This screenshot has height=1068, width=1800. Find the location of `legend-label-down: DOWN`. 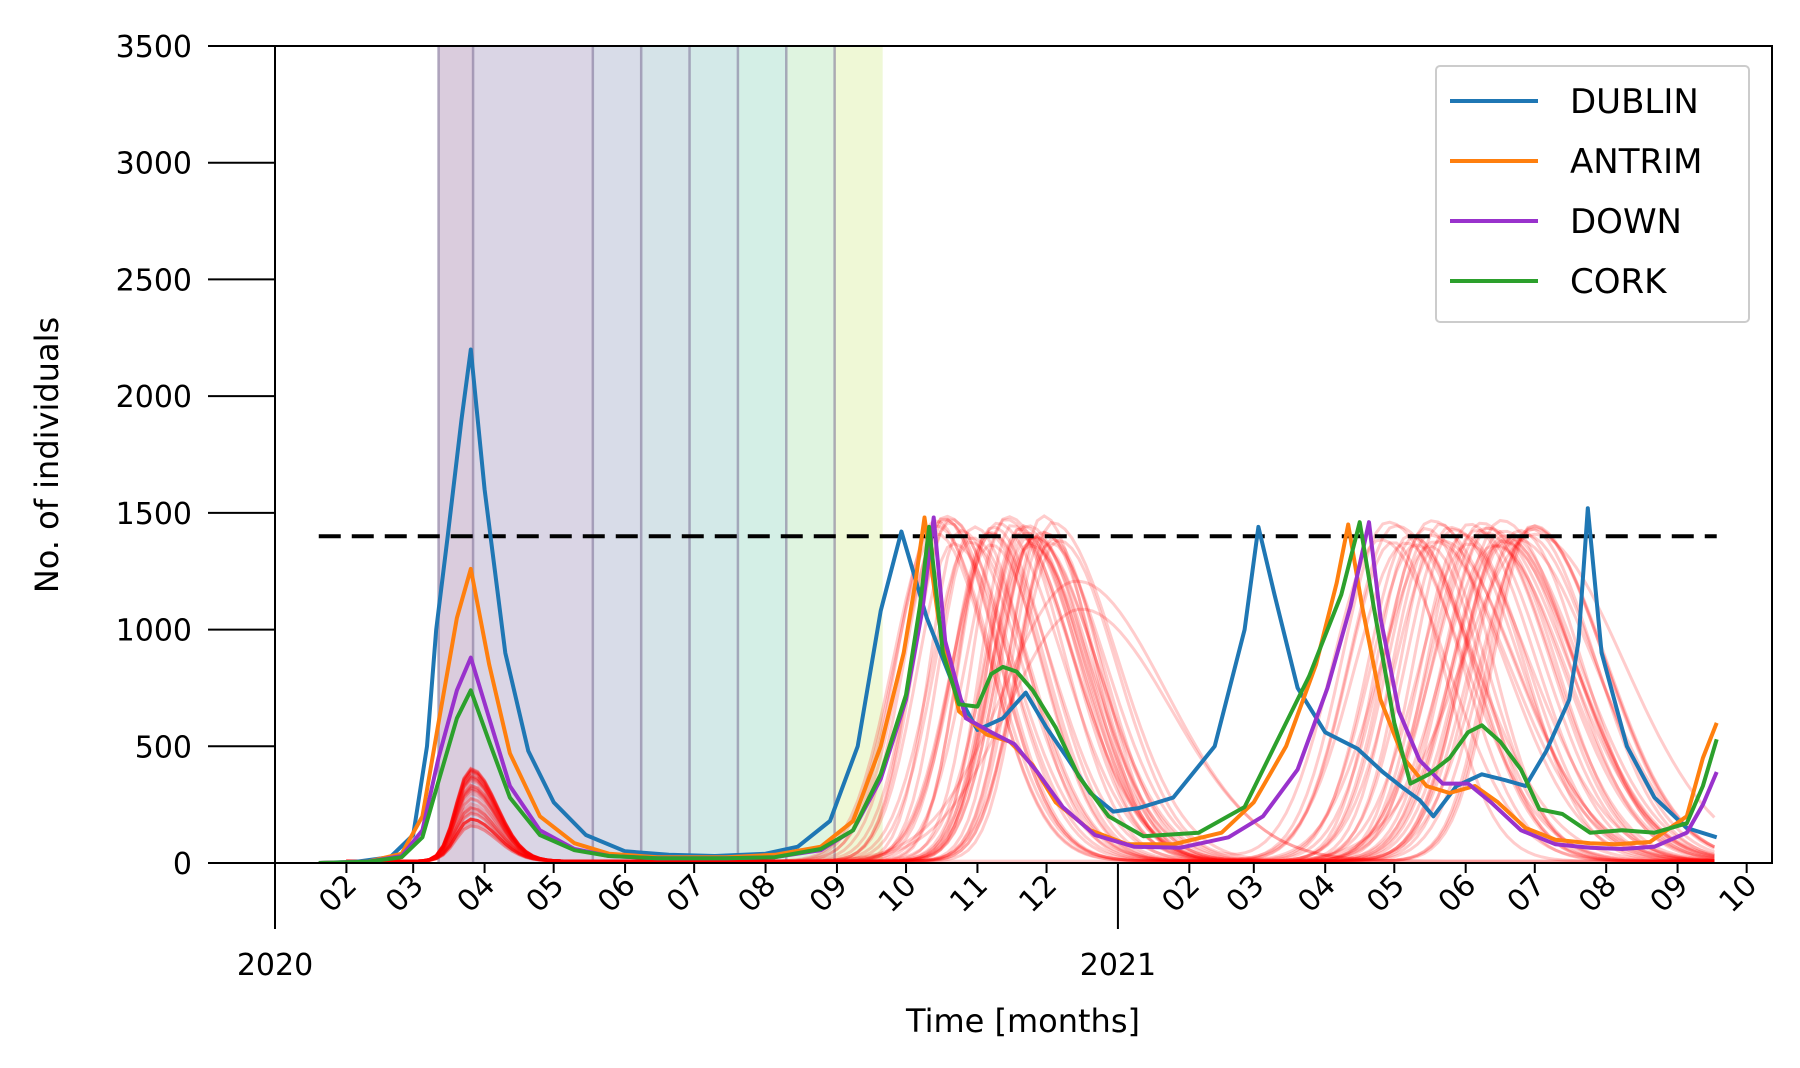

legend-label-down: DOWN is located at coordinates (1626, 222).